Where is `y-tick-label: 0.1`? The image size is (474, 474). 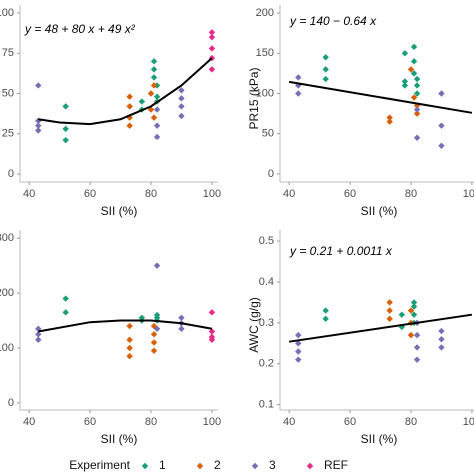 y-tick-label: 0.1 is located at coordinates (266, 405).